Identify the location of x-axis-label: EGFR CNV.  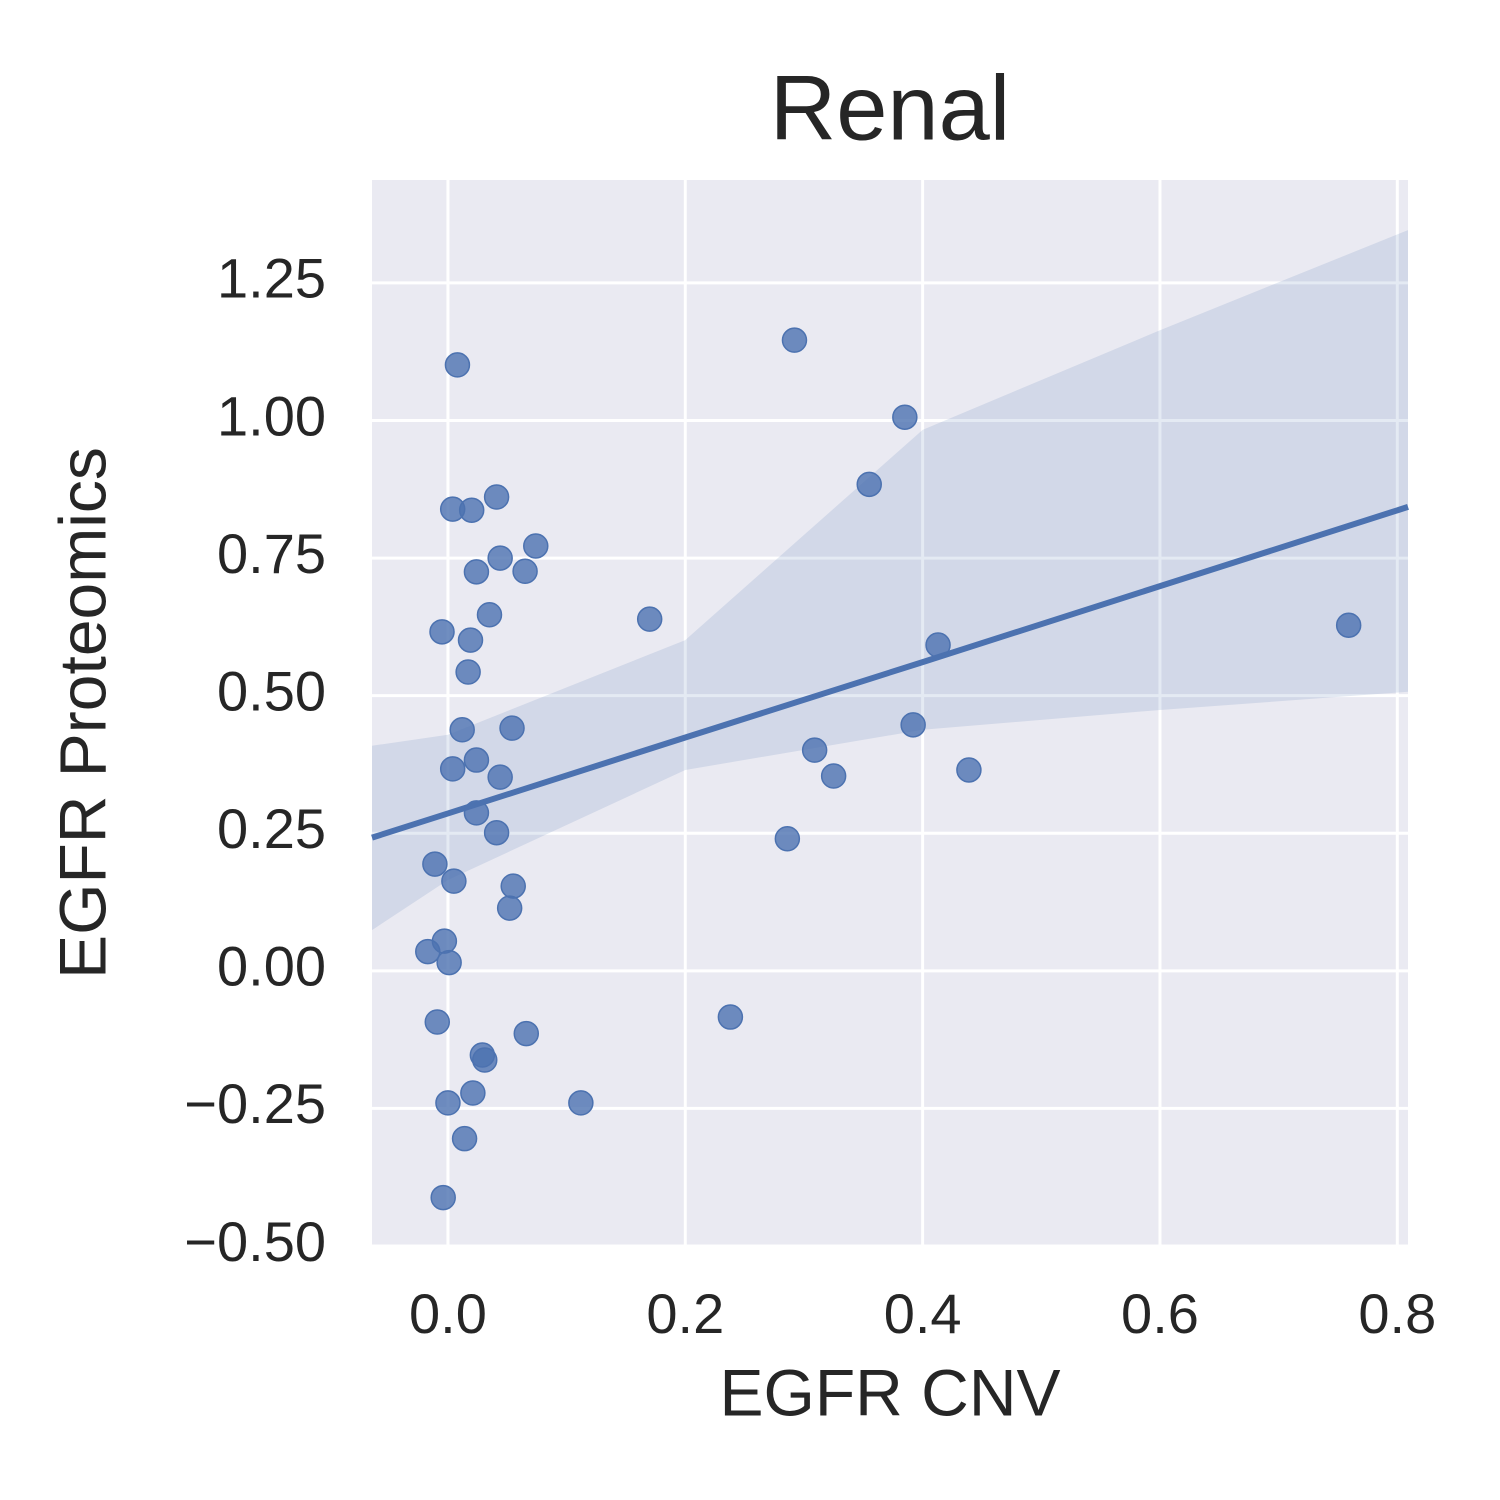
(889, 1392).